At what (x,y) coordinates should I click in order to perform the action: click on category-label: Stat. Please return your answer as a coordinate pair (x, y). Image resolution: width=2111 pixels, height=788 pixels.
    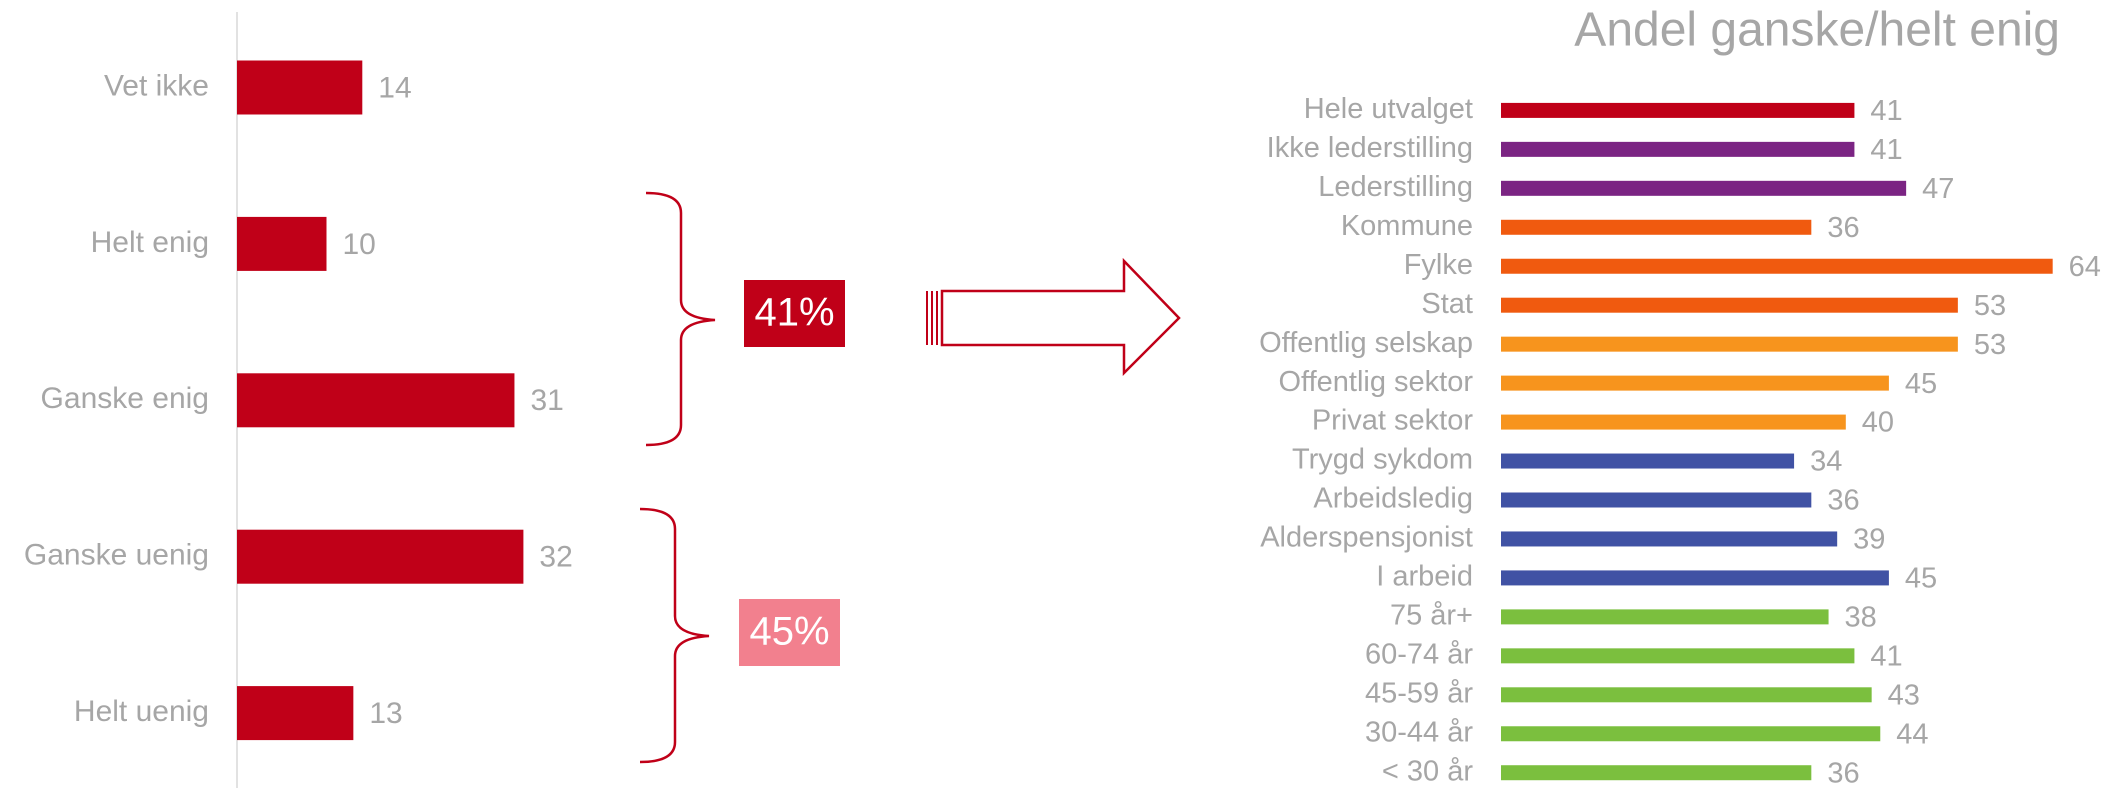
    Looking at the image, I should click on (1447, 304).